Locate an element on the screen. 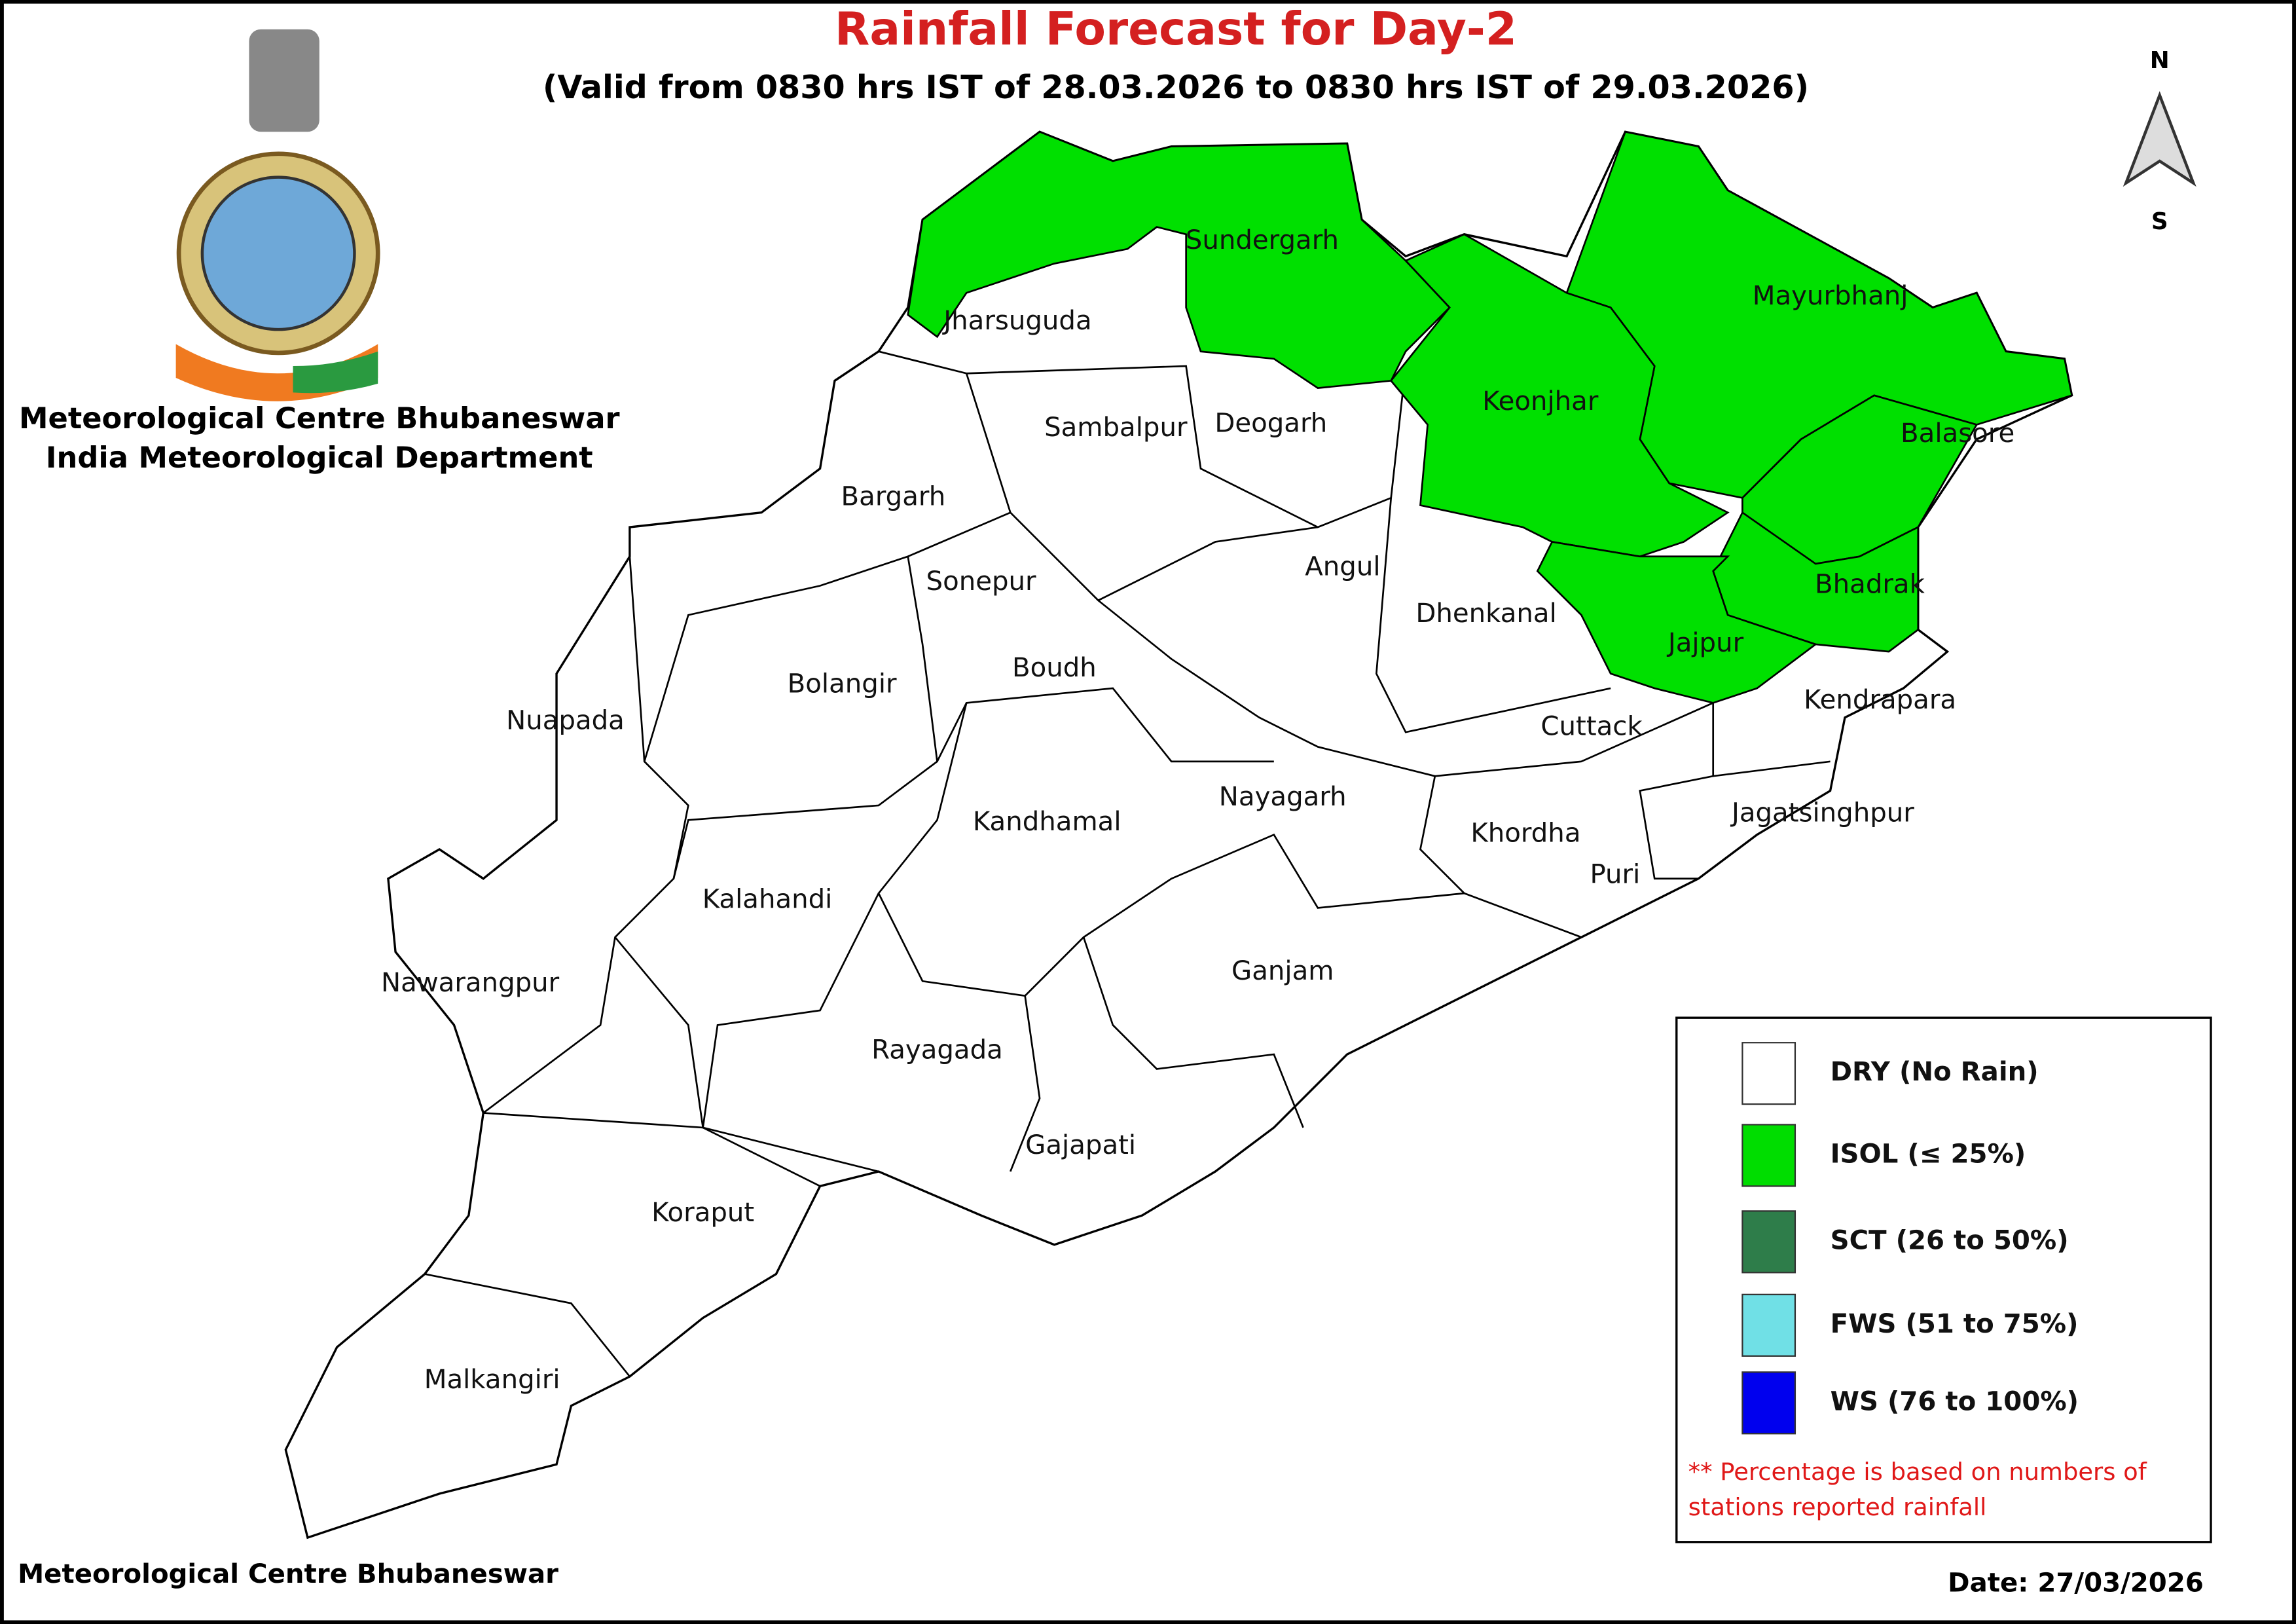 This screenshot has height=1624, width=2296. district-label: Sonepur is located at coordinates (981, 581).